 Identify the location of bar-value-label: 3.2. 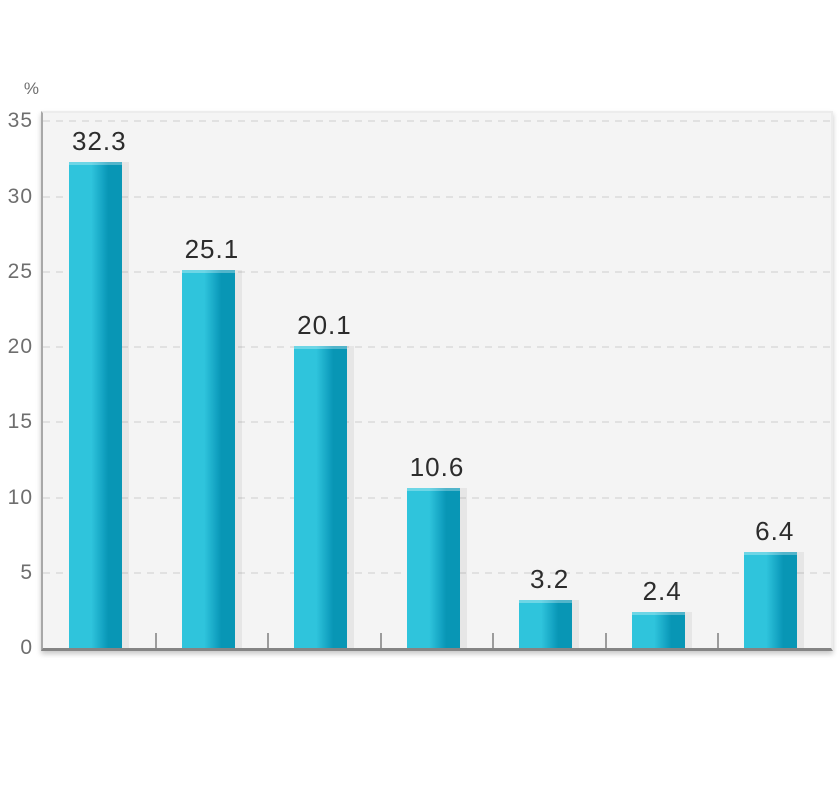
(550, 578).